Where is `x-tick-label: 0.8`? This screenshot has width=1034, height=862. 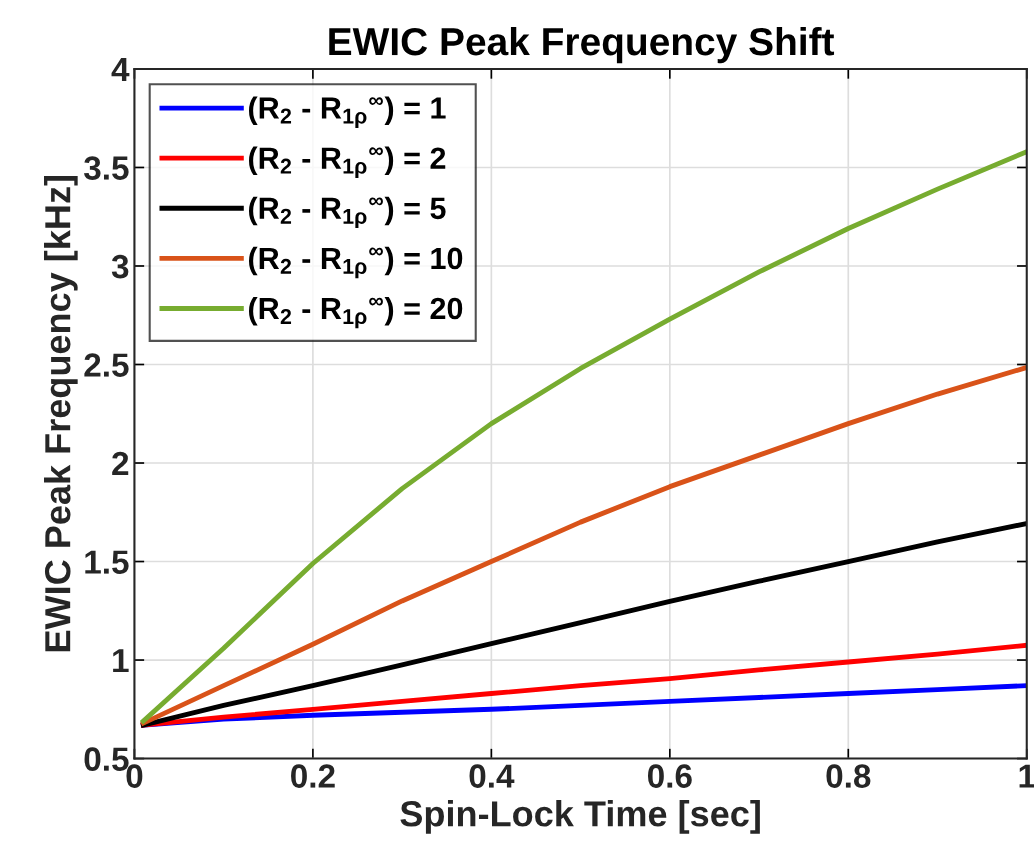
x-tick-label: 0.8 is located at coordinates (848, 776).